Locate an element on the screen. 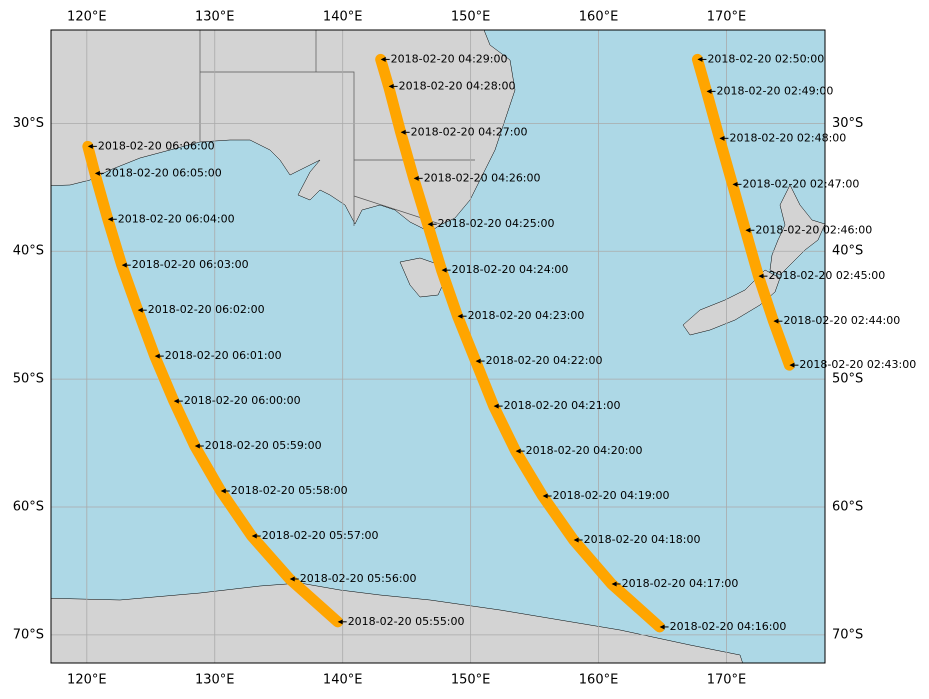  state-border is located at coordinates (277, 148).